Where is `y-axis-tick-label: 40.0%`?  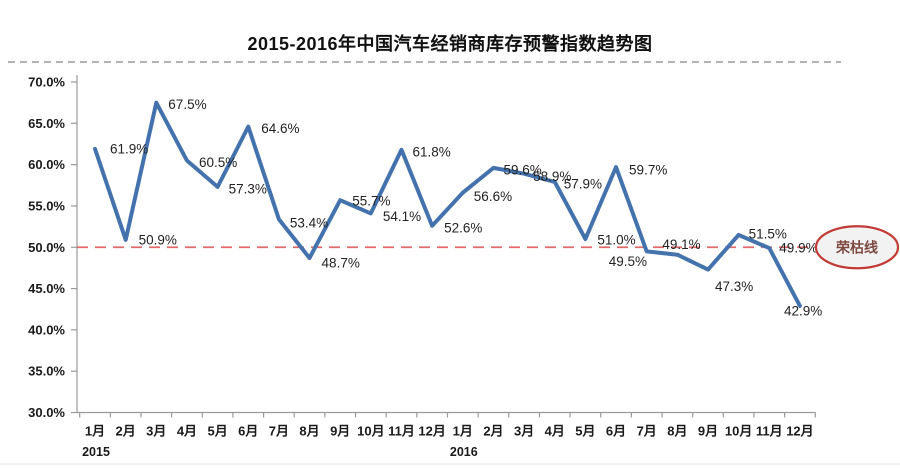 y-axis-tick-label: 40.0% is located at coordinates (46, 329).